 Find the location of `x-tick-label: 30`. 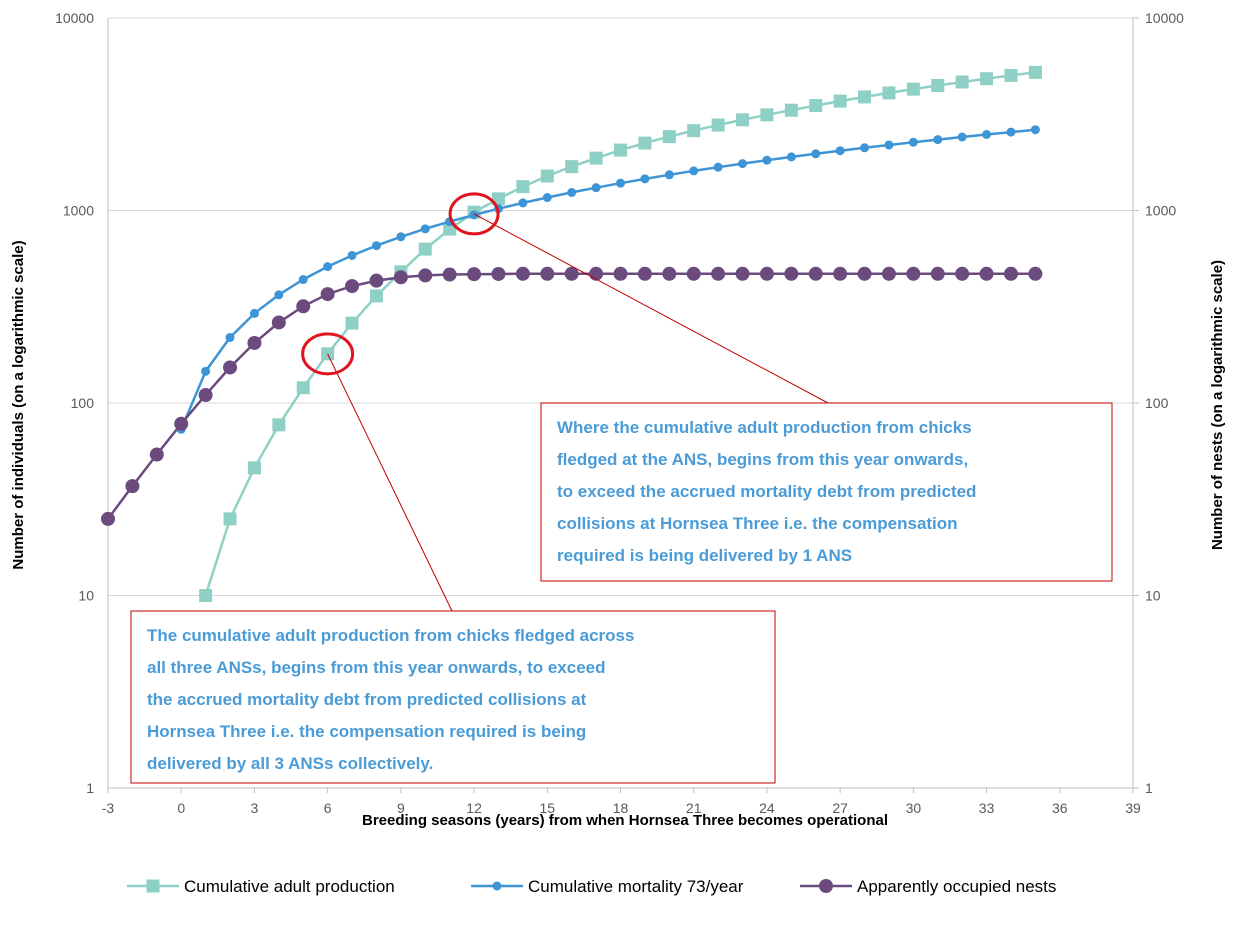

x-tick-label: 30 is located at coordinates (914, 808).